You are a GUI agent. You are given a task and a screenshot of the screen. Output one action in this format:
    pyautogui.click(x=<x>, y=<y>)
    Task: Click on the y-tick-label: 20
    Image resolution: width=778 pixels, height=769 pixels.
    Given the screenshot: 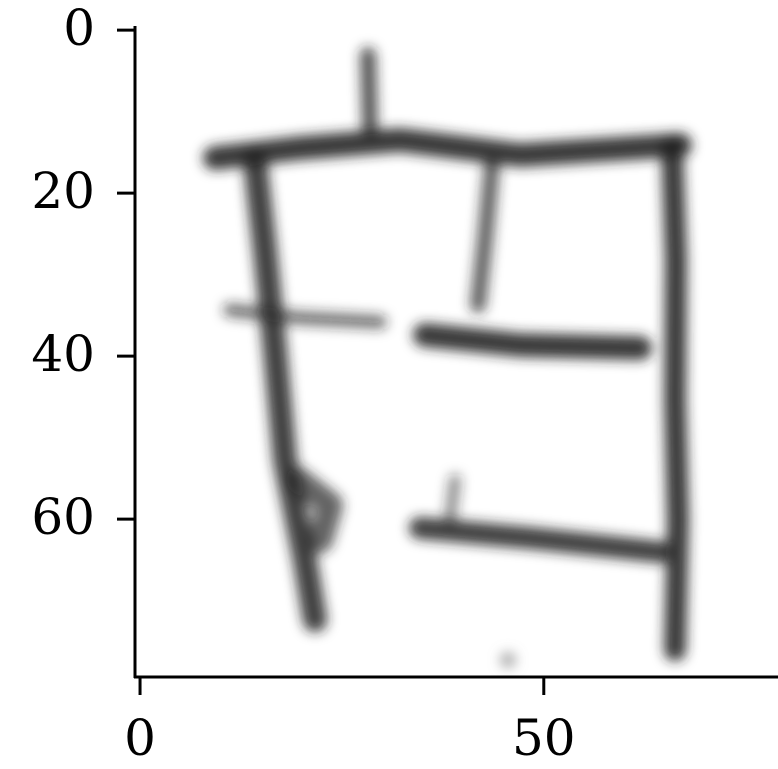 What is the action you would take?
    pyautogui.click(x=63, y=191)
    